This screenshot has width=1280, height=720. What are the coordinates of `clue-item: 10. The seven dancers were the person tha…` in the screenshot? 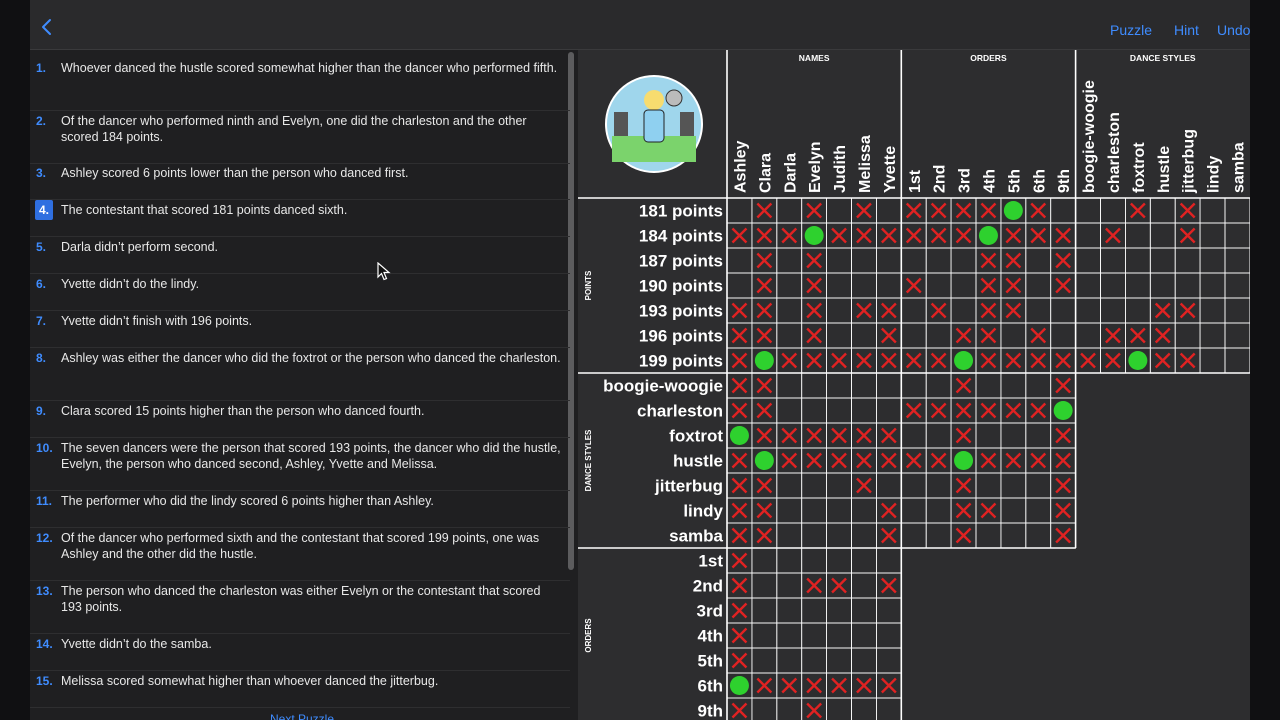 It's located at (300, 464).